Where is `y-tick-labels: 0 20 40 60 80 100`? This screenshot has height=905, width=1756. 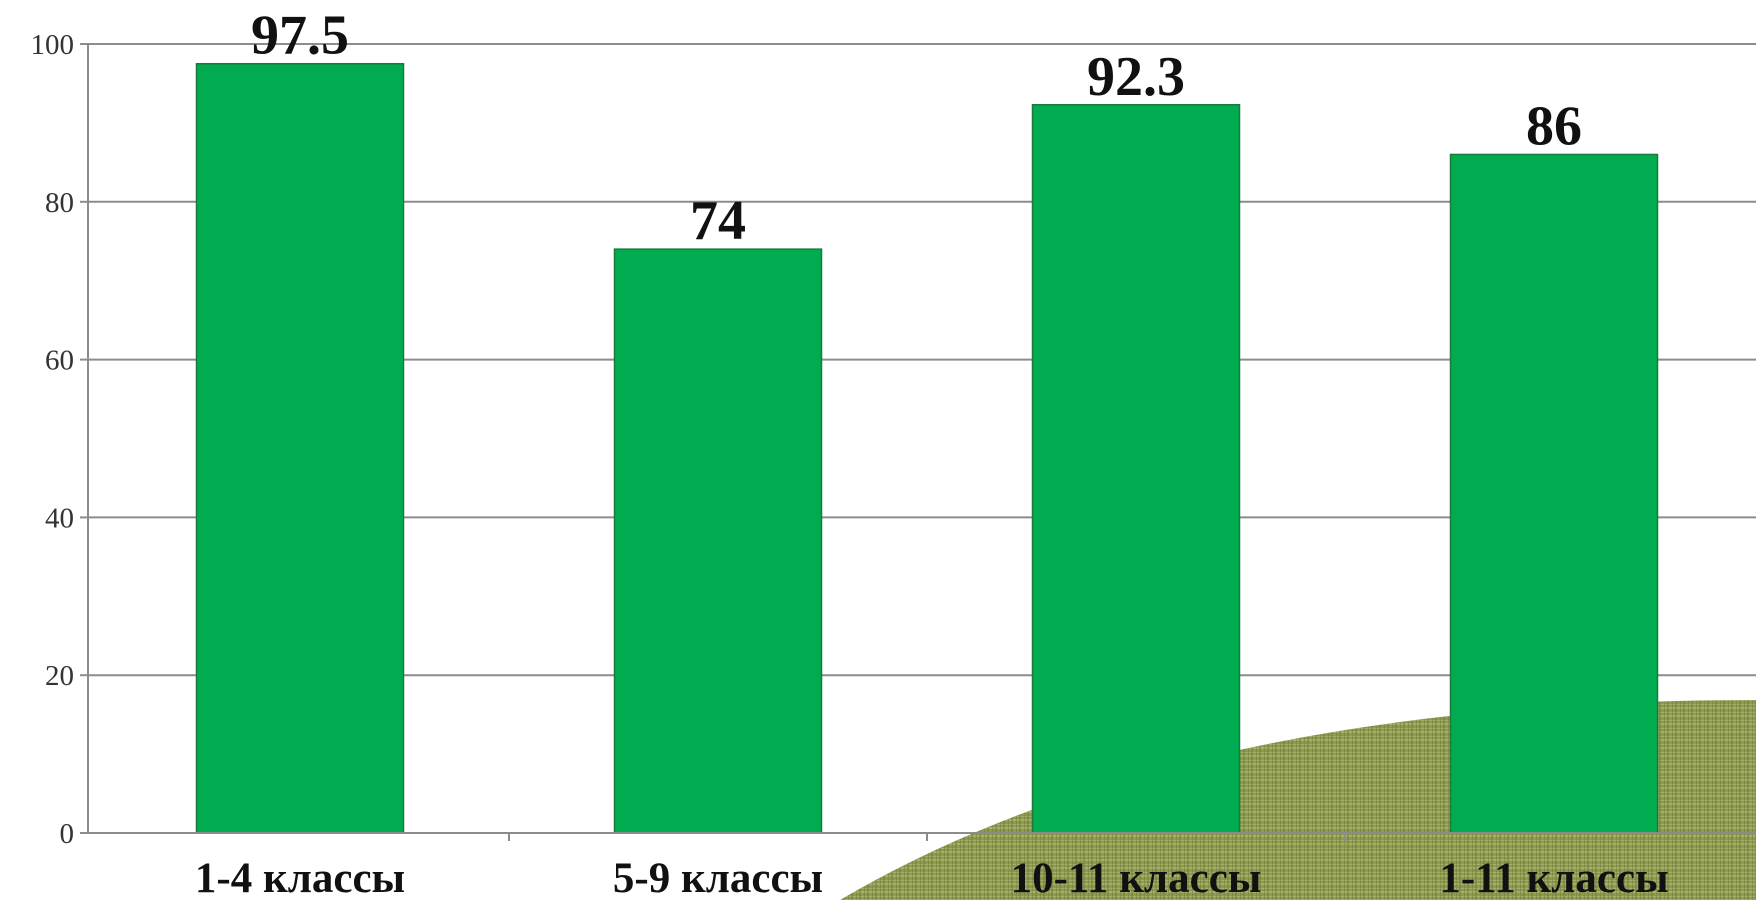
y-tick-labels: 0 20 40 60 80 100 is located at coordinates (53, 439).